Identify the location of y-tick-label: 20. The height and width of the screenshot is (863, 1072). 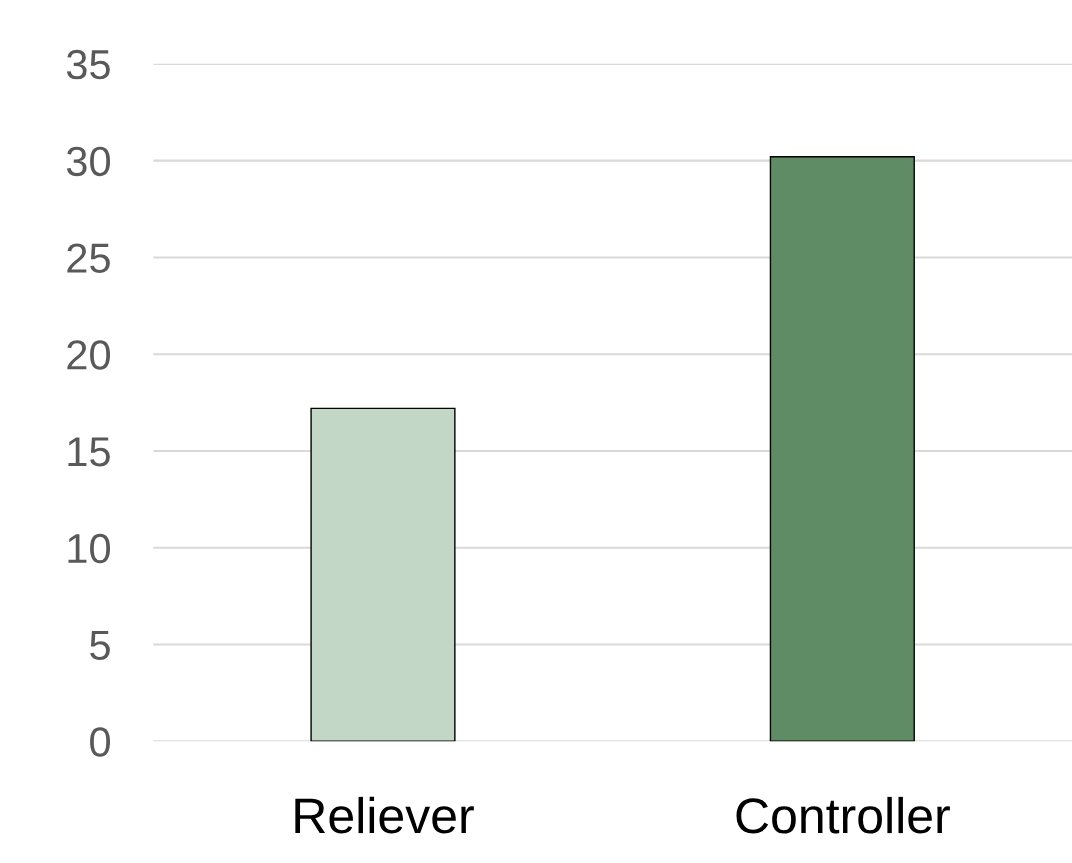
(88, 355).